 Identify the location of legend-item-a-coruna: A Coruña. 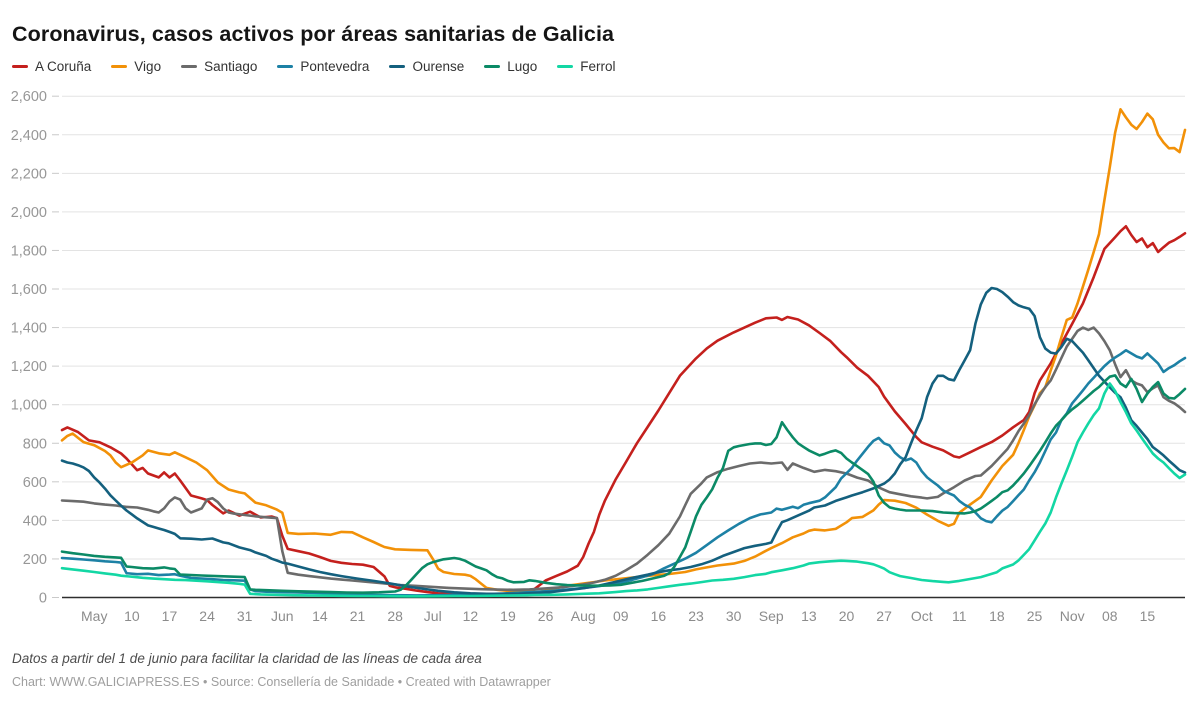
(51, 66).